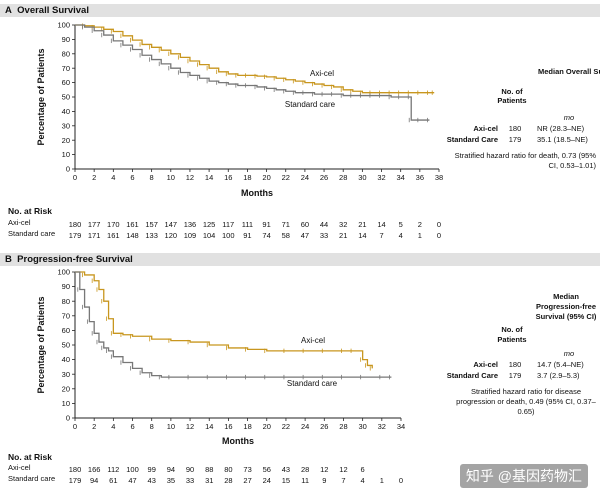 This screenshot has height=494, width=600. Describe the element at coordinates (132, 224) in the screenshot. I see `panel-a-risk-cell-axicel: 161` at that location.